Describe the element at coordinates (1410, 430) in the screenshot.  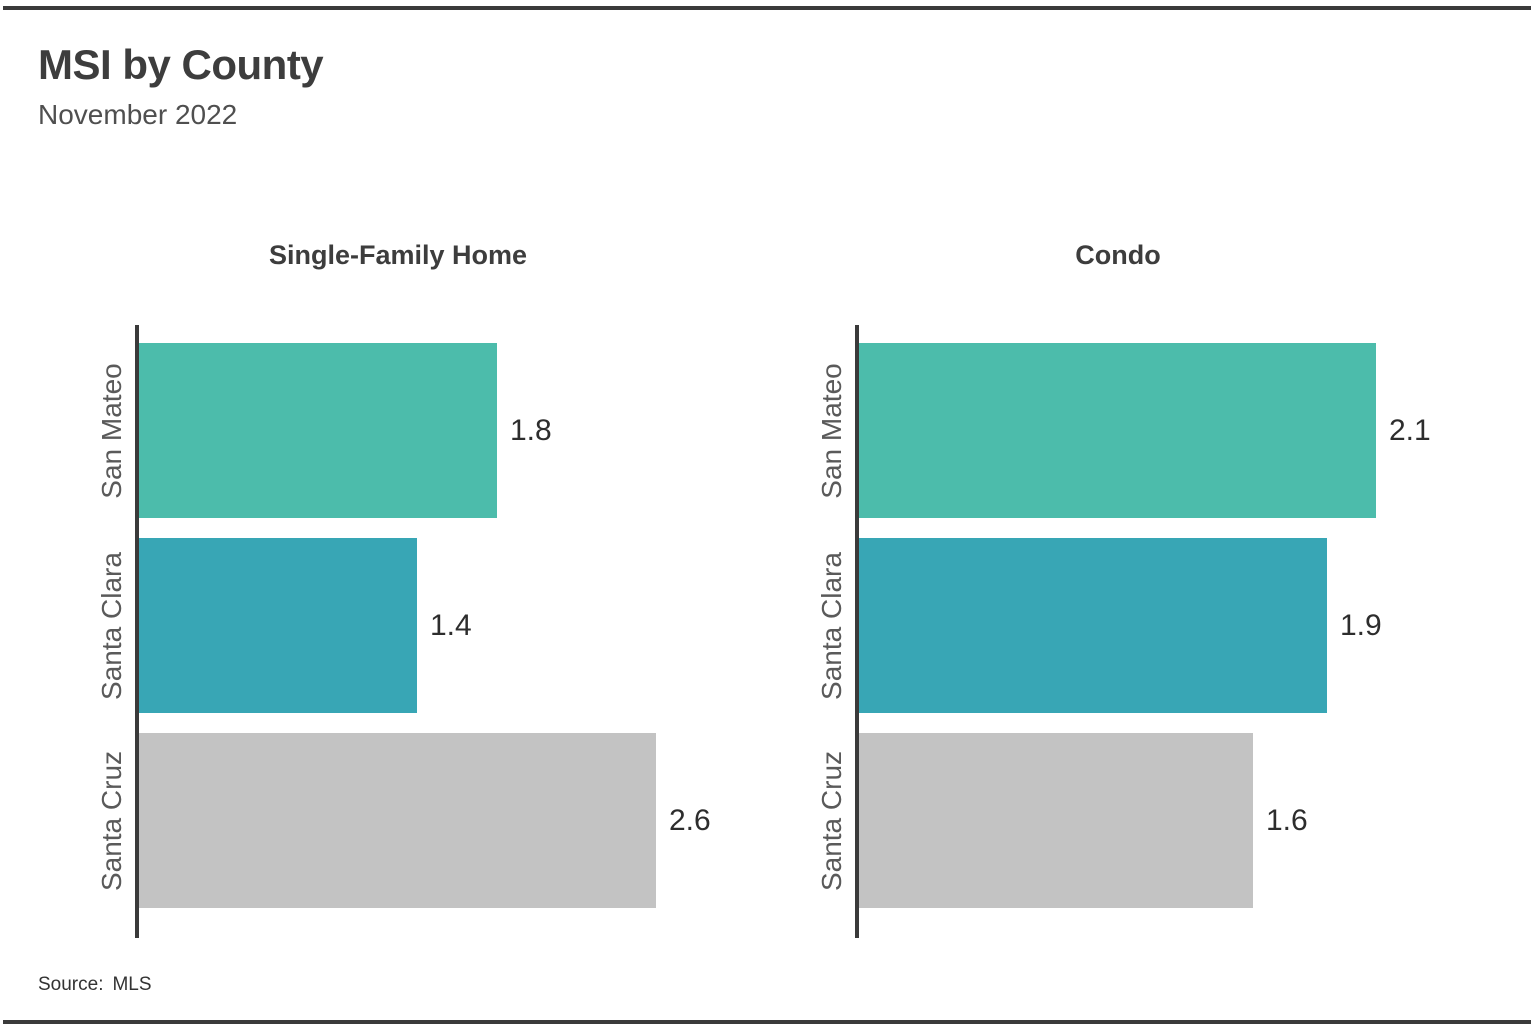
I see `value-label-san-mateo-condo: 2.1` at that location.